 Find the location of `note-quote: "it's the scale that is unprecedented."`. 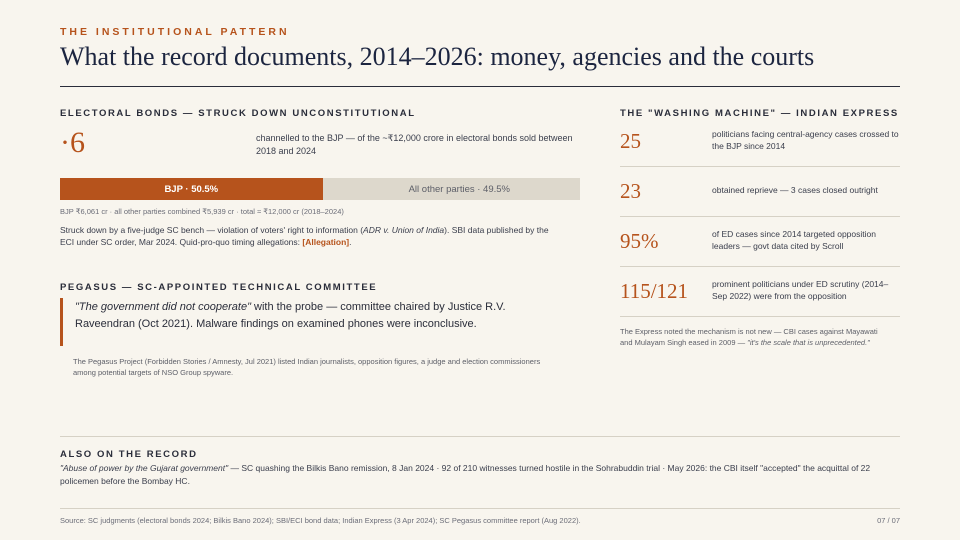

note-quote: "it's the scale that is unprecedented." is located at coordinates (808, 343).